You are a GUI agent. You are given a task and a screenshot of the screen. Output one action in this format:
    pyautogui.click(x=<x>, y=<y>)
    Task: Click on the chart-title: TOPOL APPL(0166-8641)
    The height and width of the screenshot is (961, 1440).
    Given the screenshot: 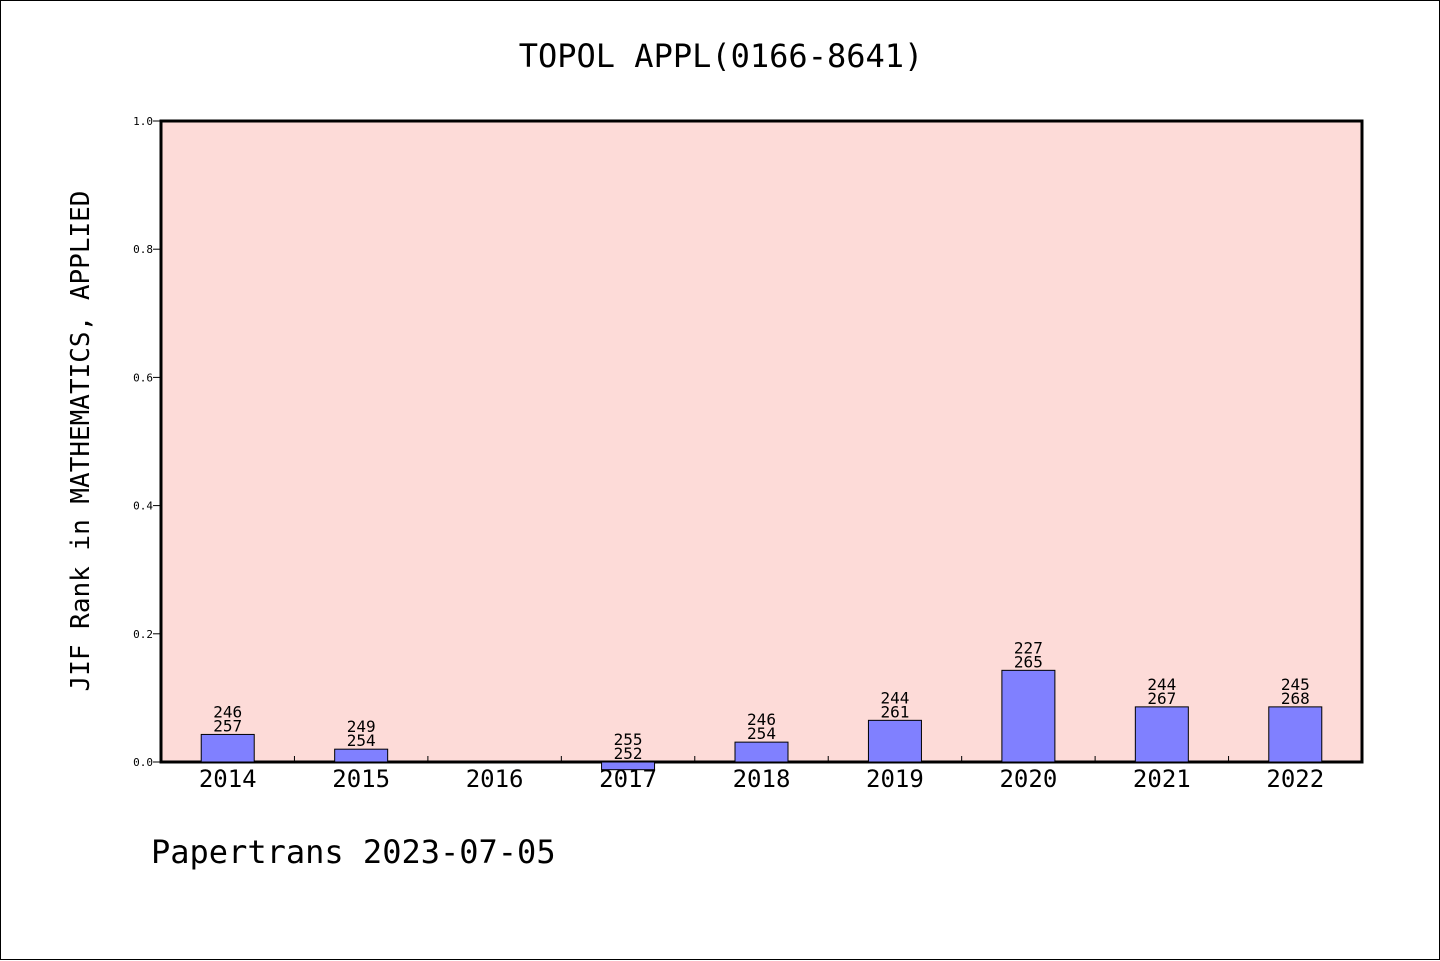 What is the action you would take?
    pyautogui.click(x=721, y=56)
    